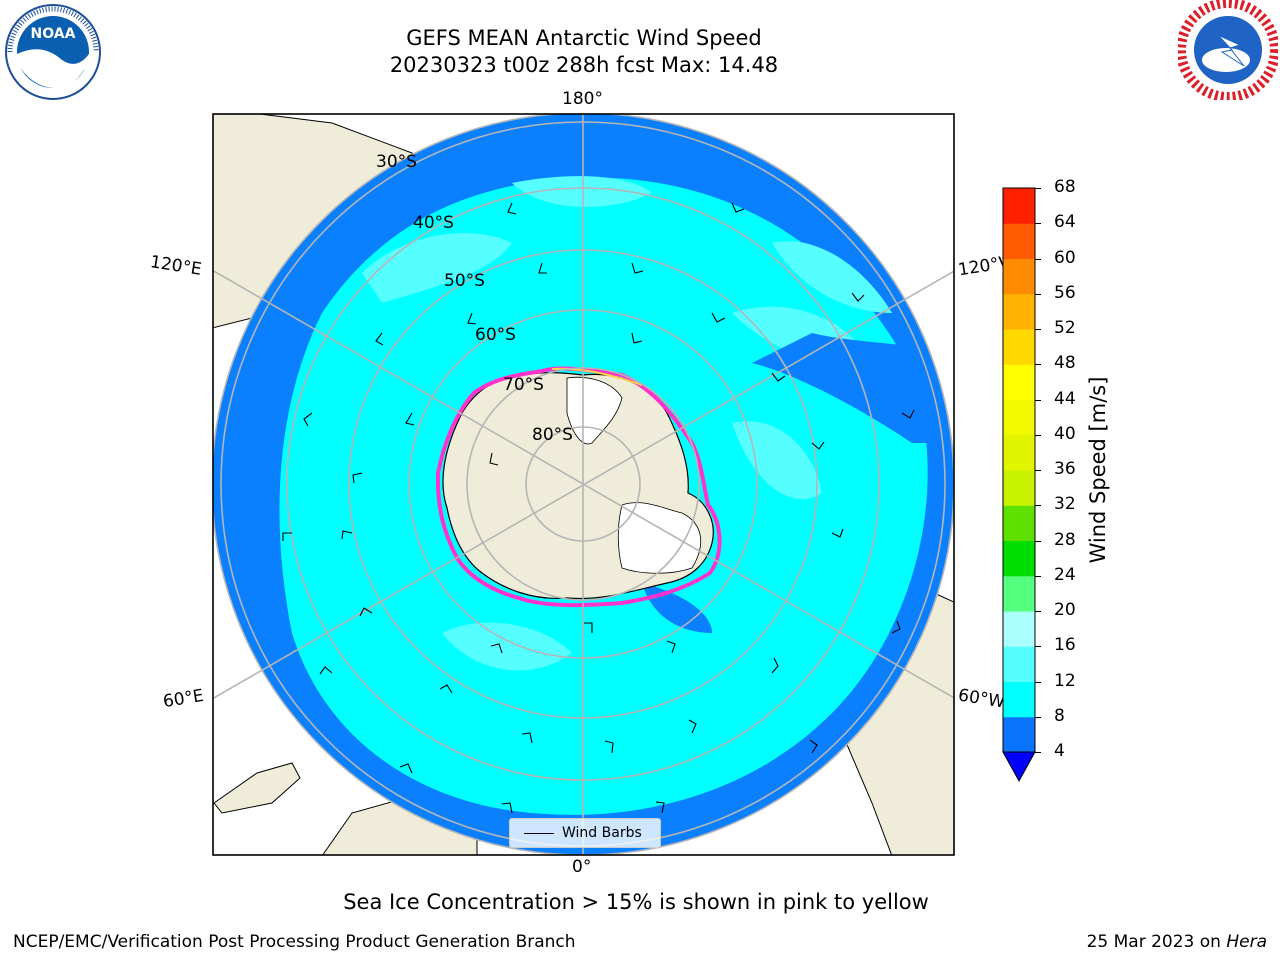  What do you see at coordinates (1065, 222) in the screenshot?
I see `colorbar-tick-label: 64` at bounding box center [1065, 222].